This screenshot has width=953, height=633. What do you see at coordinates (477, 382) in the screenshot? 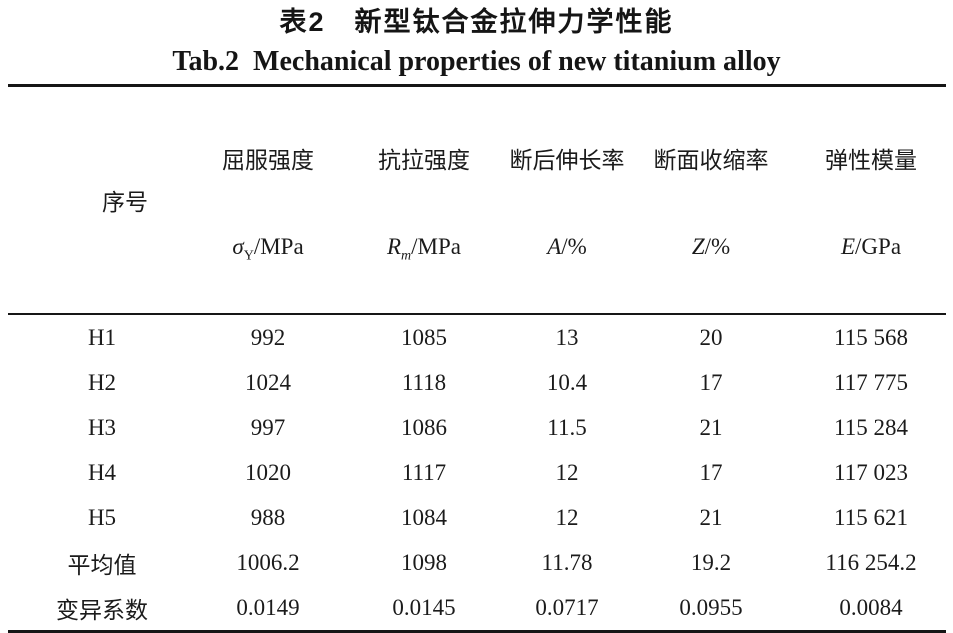
I see `table-row: H2 1024 1118 10.4 17 117 775` at bounding box center [477, 382].